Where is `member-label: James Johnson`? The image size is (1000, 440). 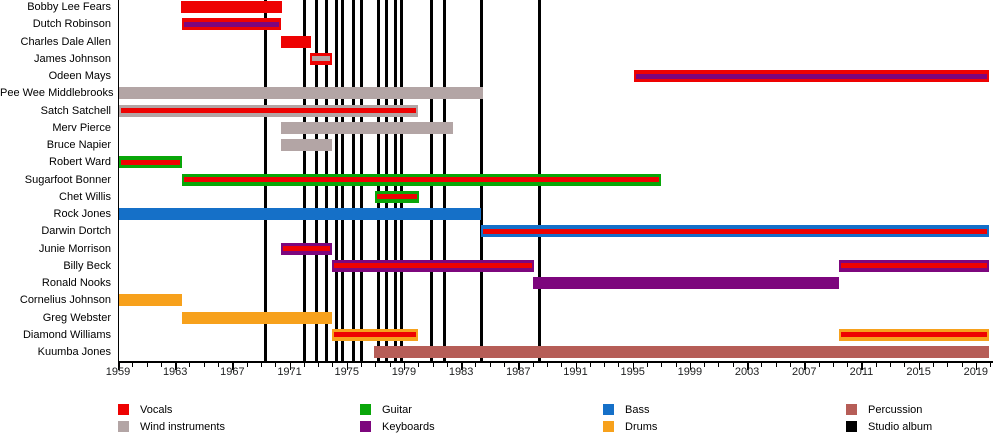
member-label: James Johnson is located at coordinates (72, 58).